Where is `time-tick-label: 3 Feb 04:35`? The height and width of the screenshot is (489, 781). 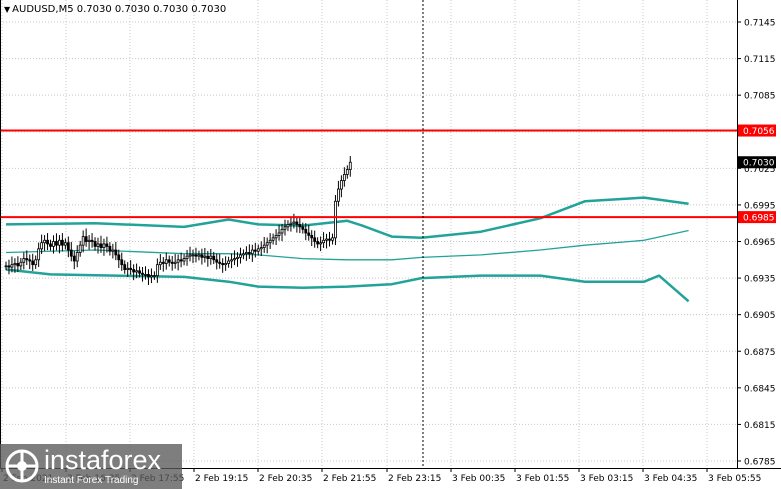
time-tick-label: 3 Feb 04:35 is located at coordinates (670, 479).